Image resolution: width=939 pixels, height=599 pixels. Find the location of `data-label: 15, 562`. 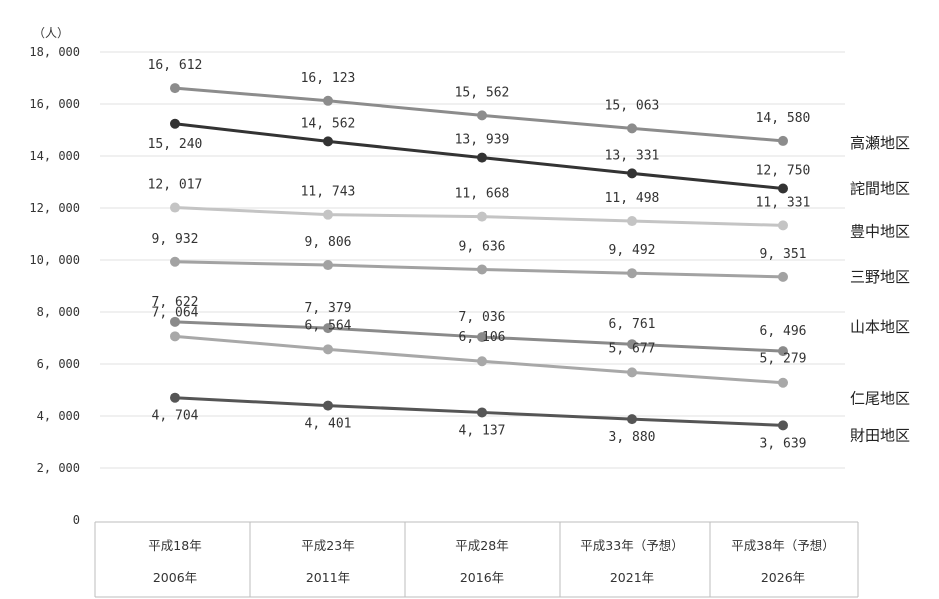

data-label: 15, 562 is located at coordinates (482, 92).